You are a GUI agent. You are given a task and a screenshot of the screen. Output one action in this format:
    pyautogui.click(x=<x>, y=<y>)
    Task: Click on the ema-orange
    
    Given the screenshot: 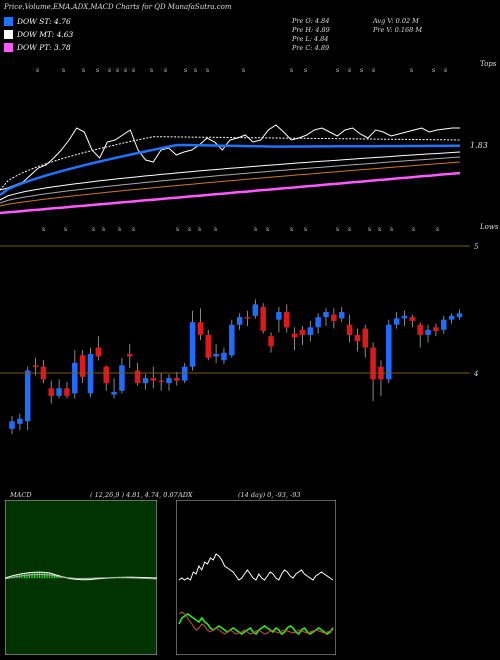 What is the action you would take?
    pyautogui.click(x=230, y=184)
    